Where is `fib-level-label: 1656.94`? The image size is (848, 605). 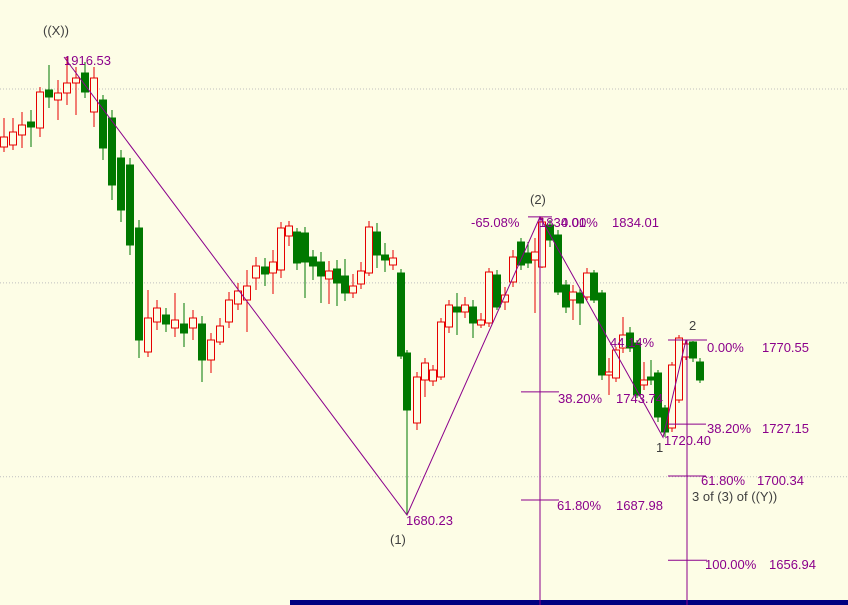
fib-level-label: 1656.94 is located at coordinates (792, 564).